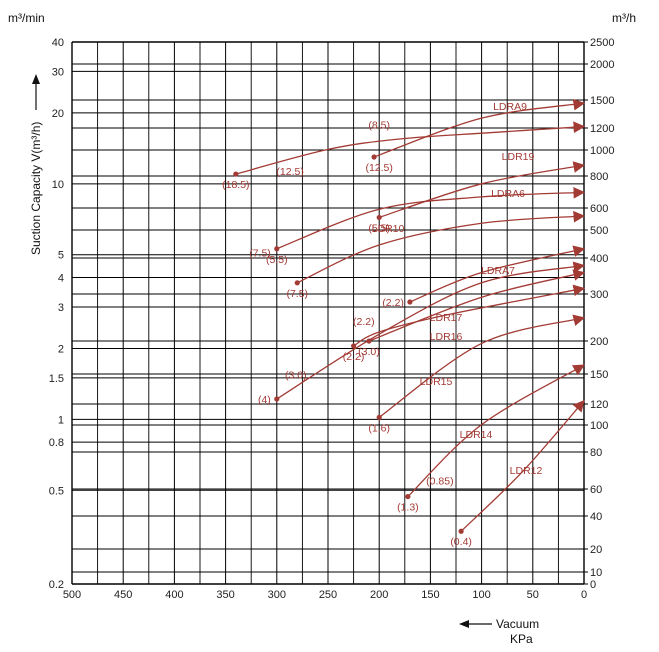  I want to click on series-line-ldr10, so click(431, 218).